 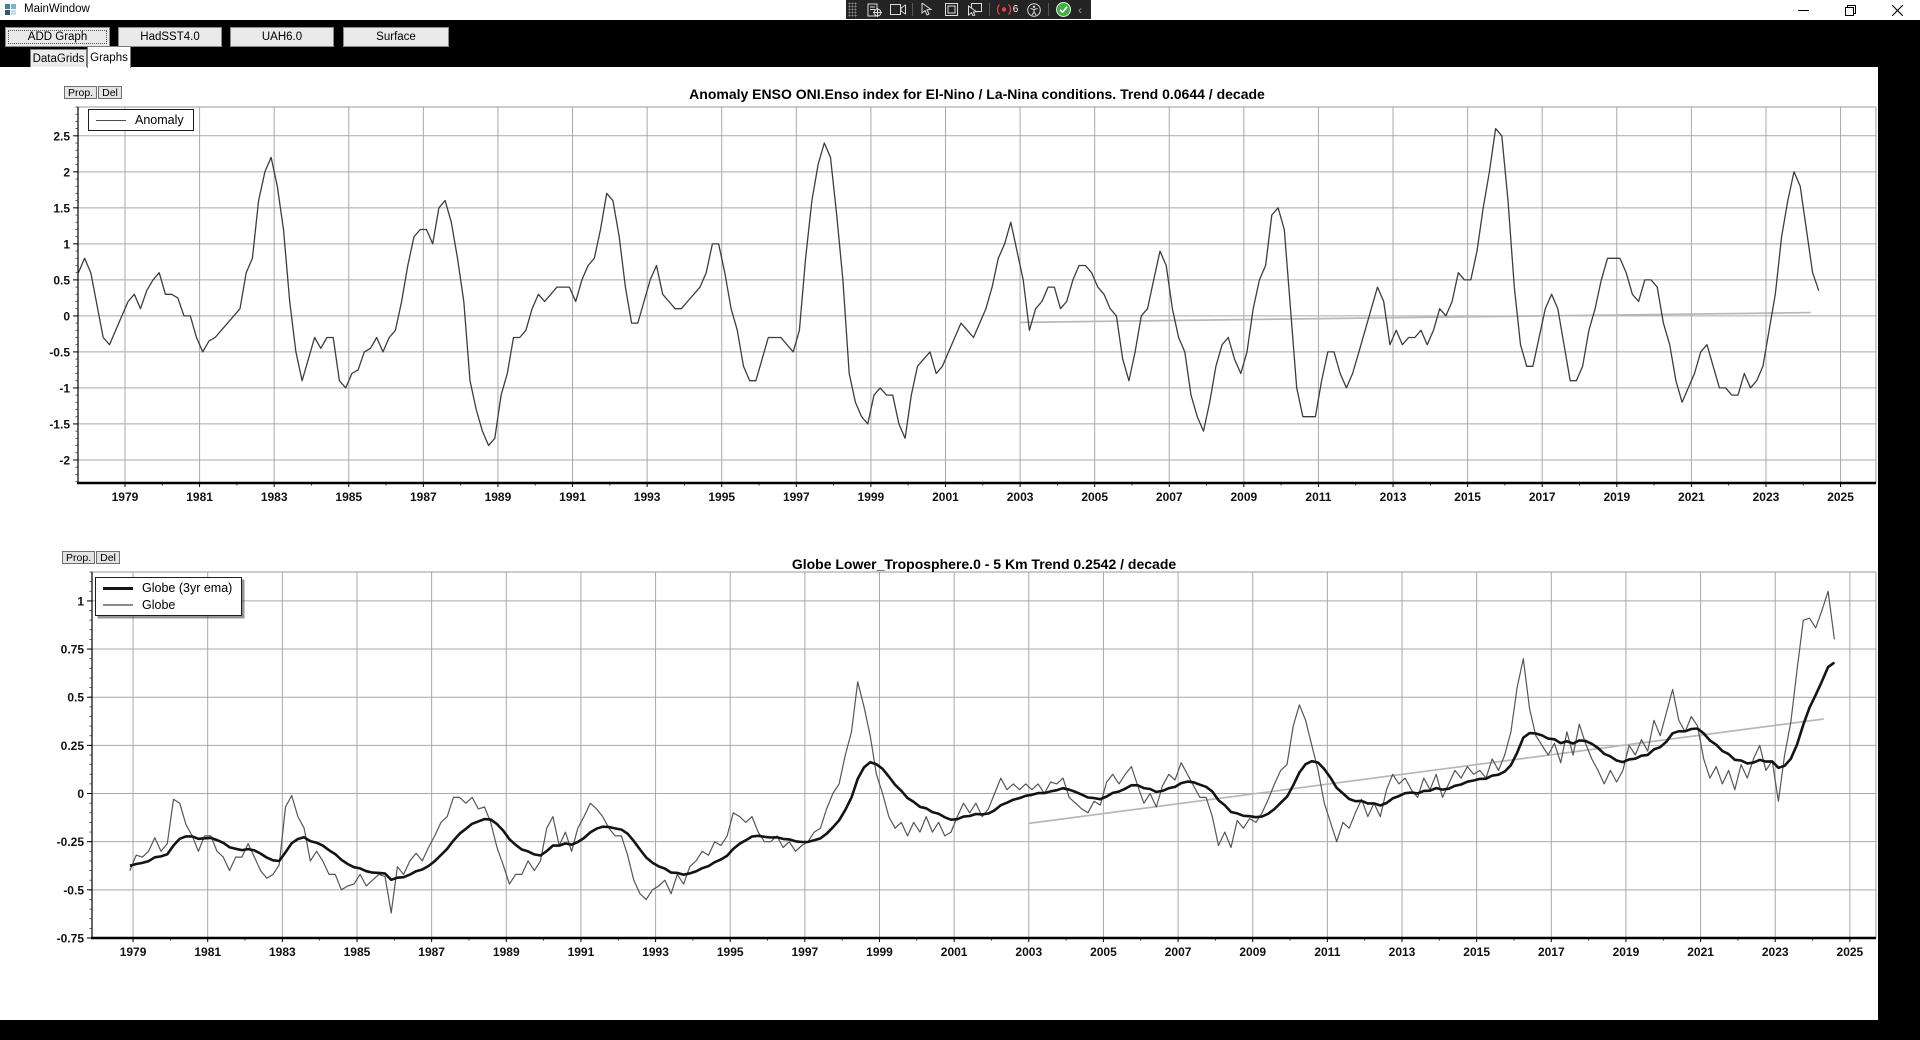 I want to click on legend-label: Anomaly, so click(x=159, y=120).